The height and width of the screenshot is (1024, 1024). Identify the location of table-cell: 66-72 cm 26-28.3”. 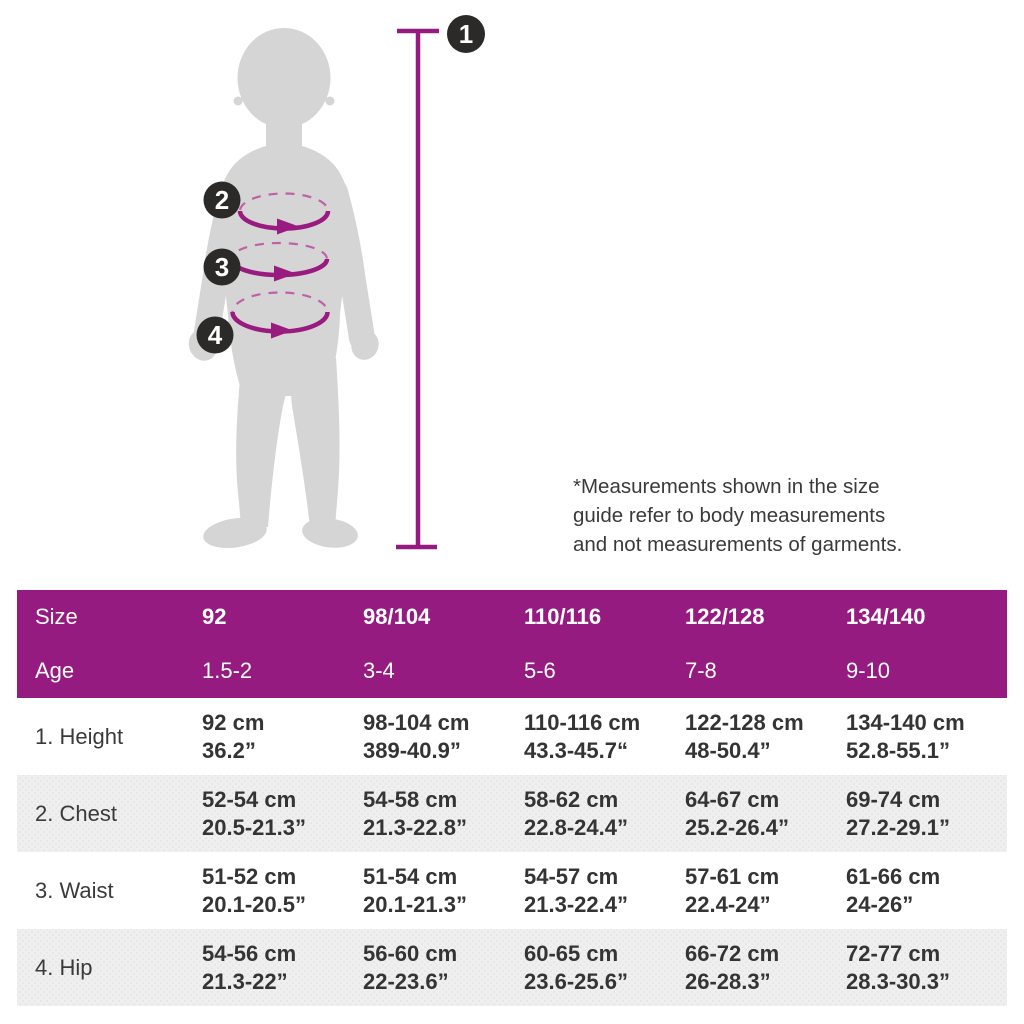
(765, 968).